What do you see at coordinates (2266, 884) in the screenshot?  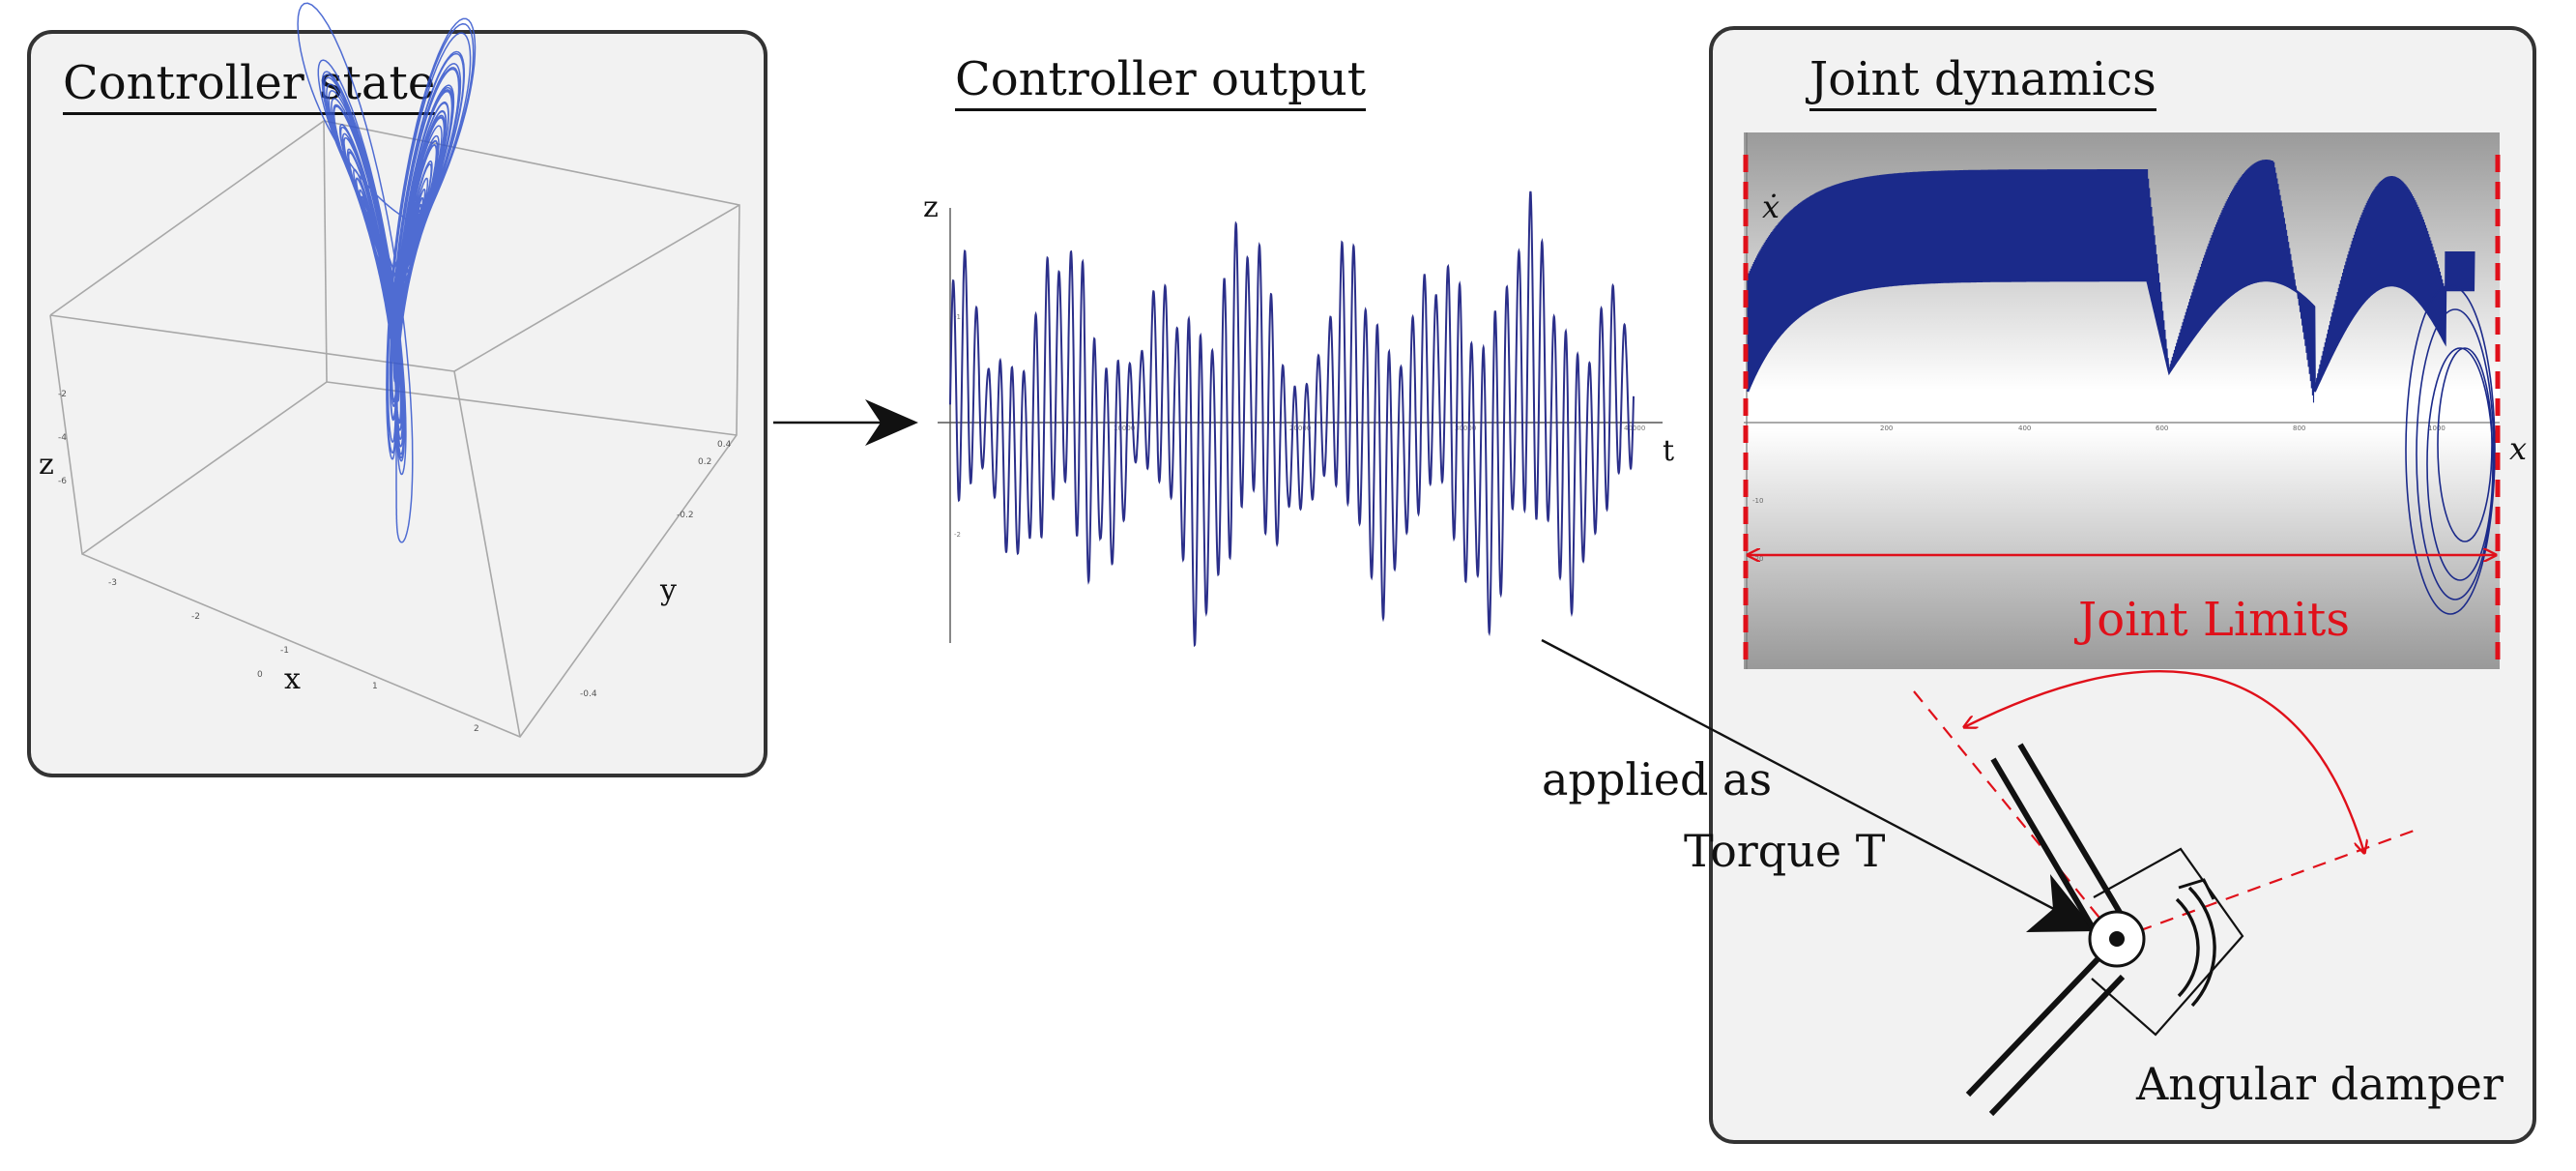 I see `angle-reference-line-b` at bounding box center [2266, 884].